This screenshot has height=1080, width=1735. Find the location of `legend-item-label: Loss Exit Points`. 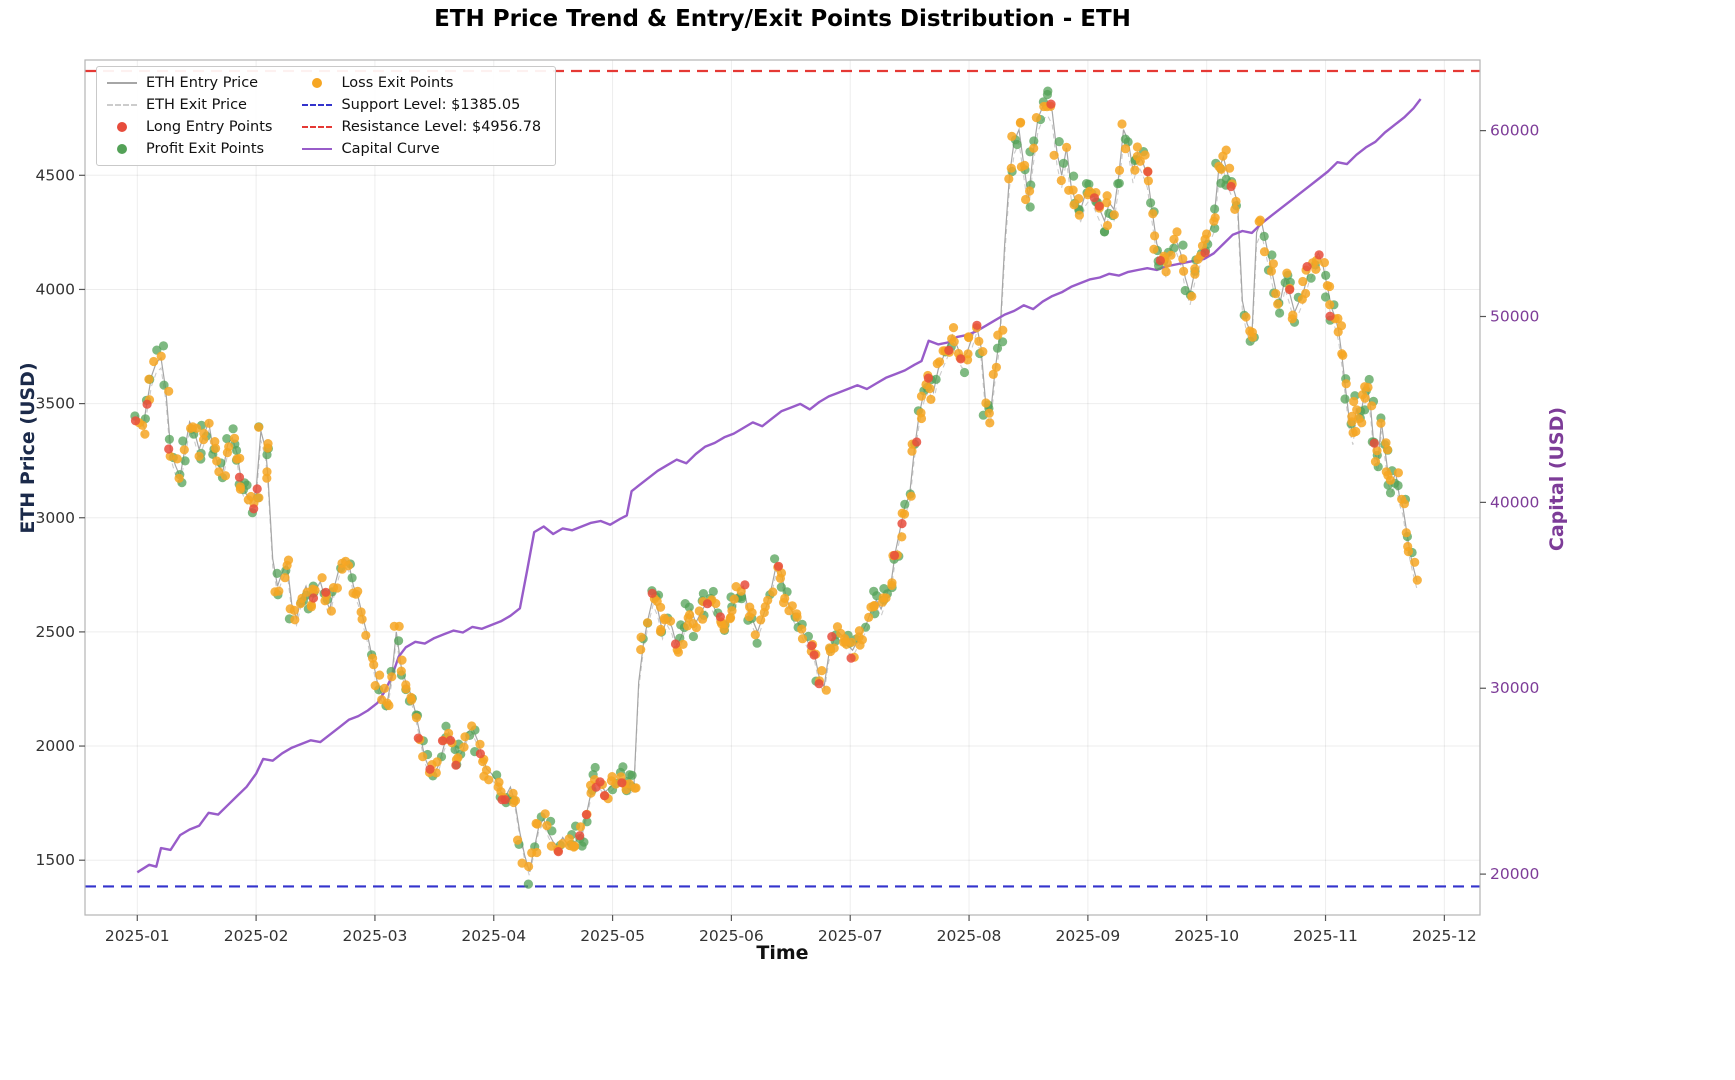

legend-item-label: Loss Exit Points is located at coordinates (397, 82).